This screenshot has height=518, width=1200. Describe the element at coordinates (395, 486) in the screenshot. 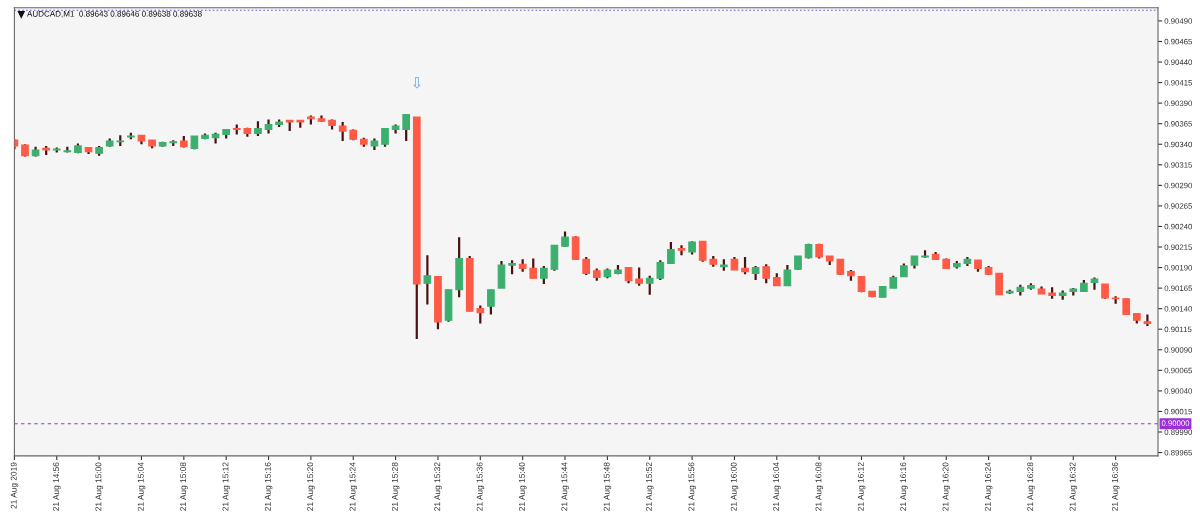

I see `x-tick-label: 21 Aug 15:28` at that location.